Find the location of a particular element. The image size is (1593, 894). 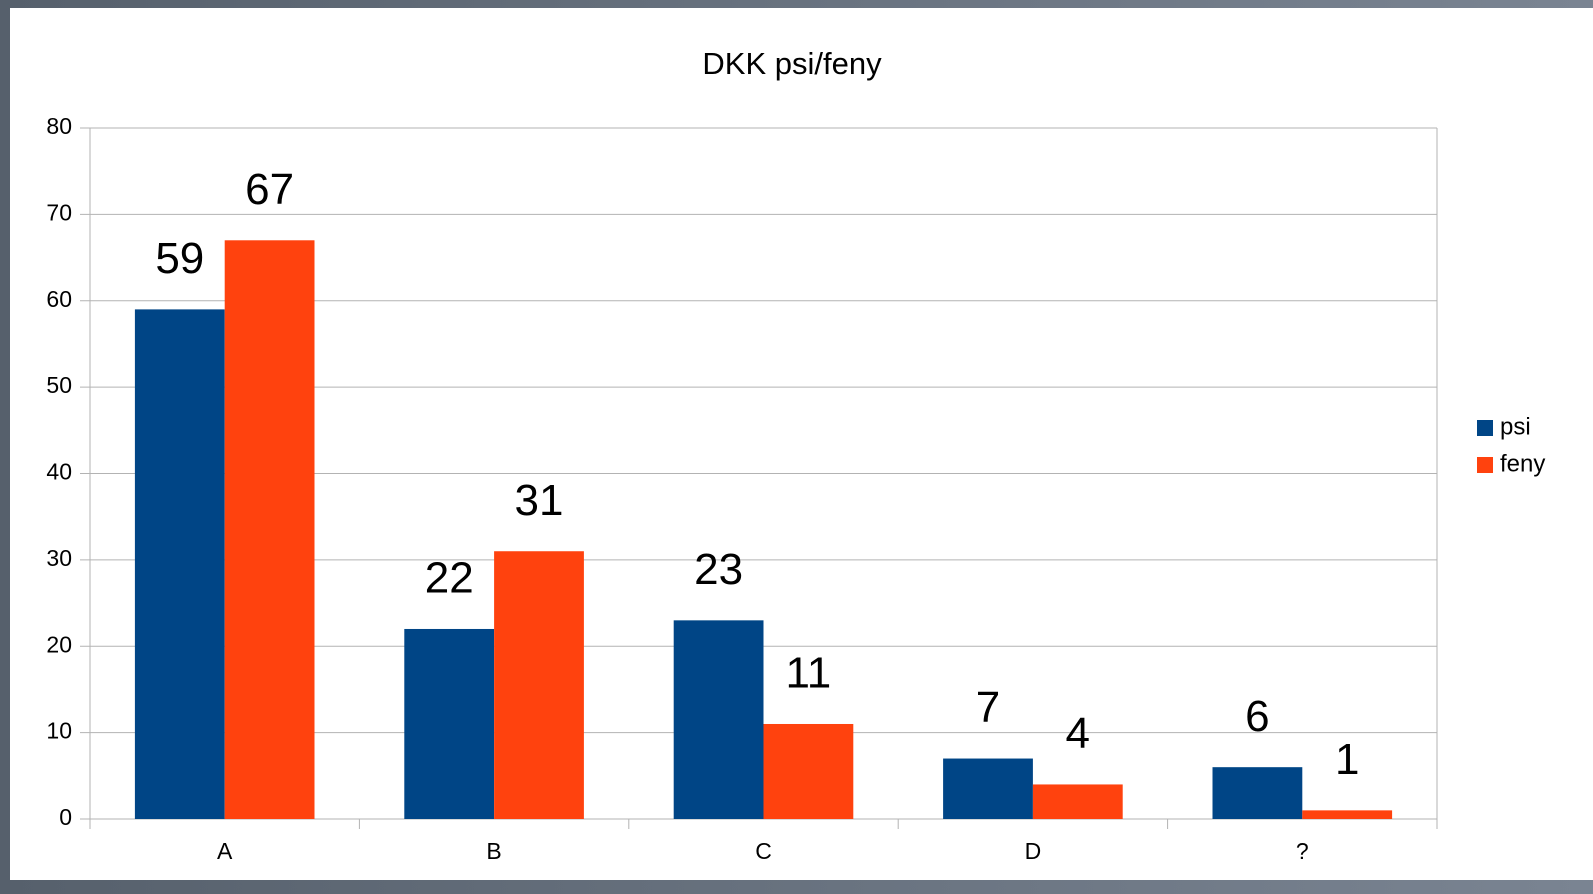

y-tick-label: 70 is located at coordinates (59, 212).